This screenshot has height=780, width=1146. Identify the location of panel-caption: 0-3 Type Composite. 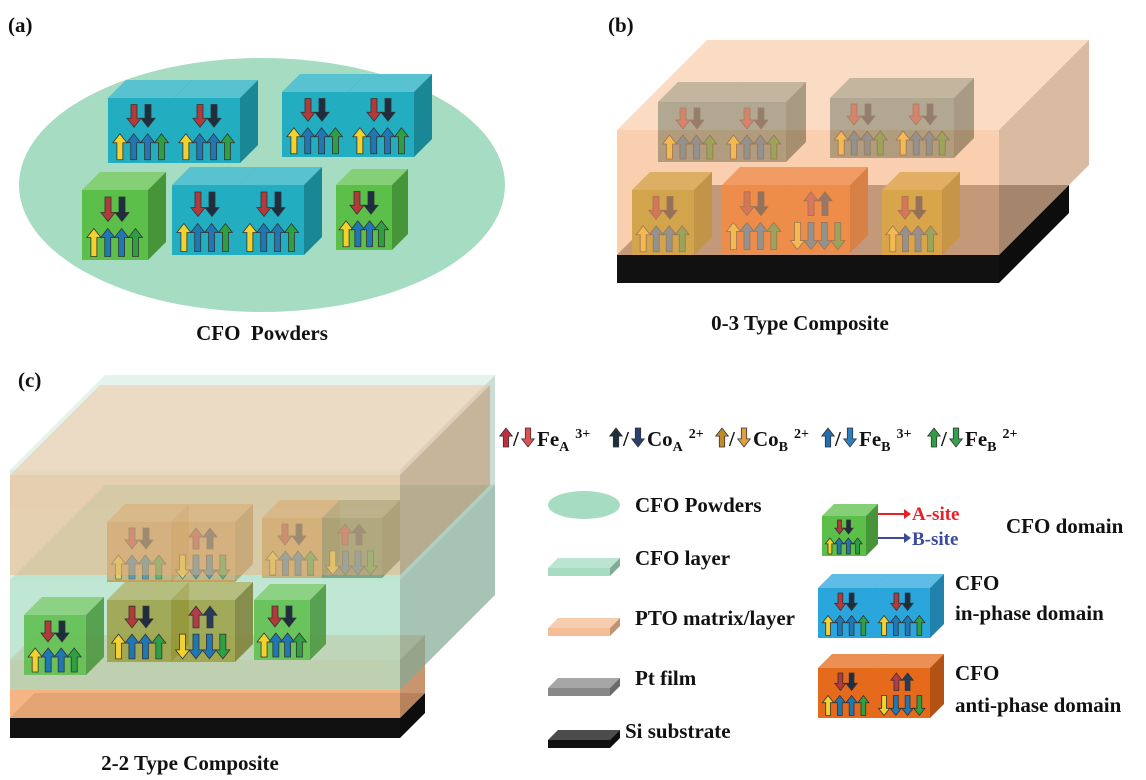
(800, 323).